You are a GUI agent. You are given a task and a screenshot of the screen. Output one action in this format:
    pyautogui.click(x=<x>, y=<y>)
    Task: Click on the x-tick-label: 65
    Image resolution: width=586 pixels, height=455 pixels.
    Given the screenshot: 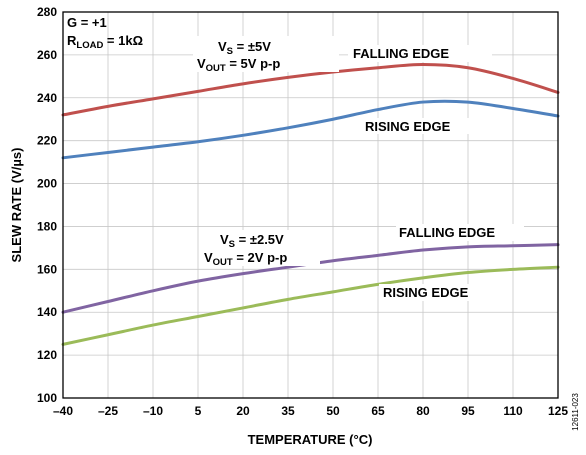 What is the action you would take?
    pyautogui.click(x=378, y=411)
    